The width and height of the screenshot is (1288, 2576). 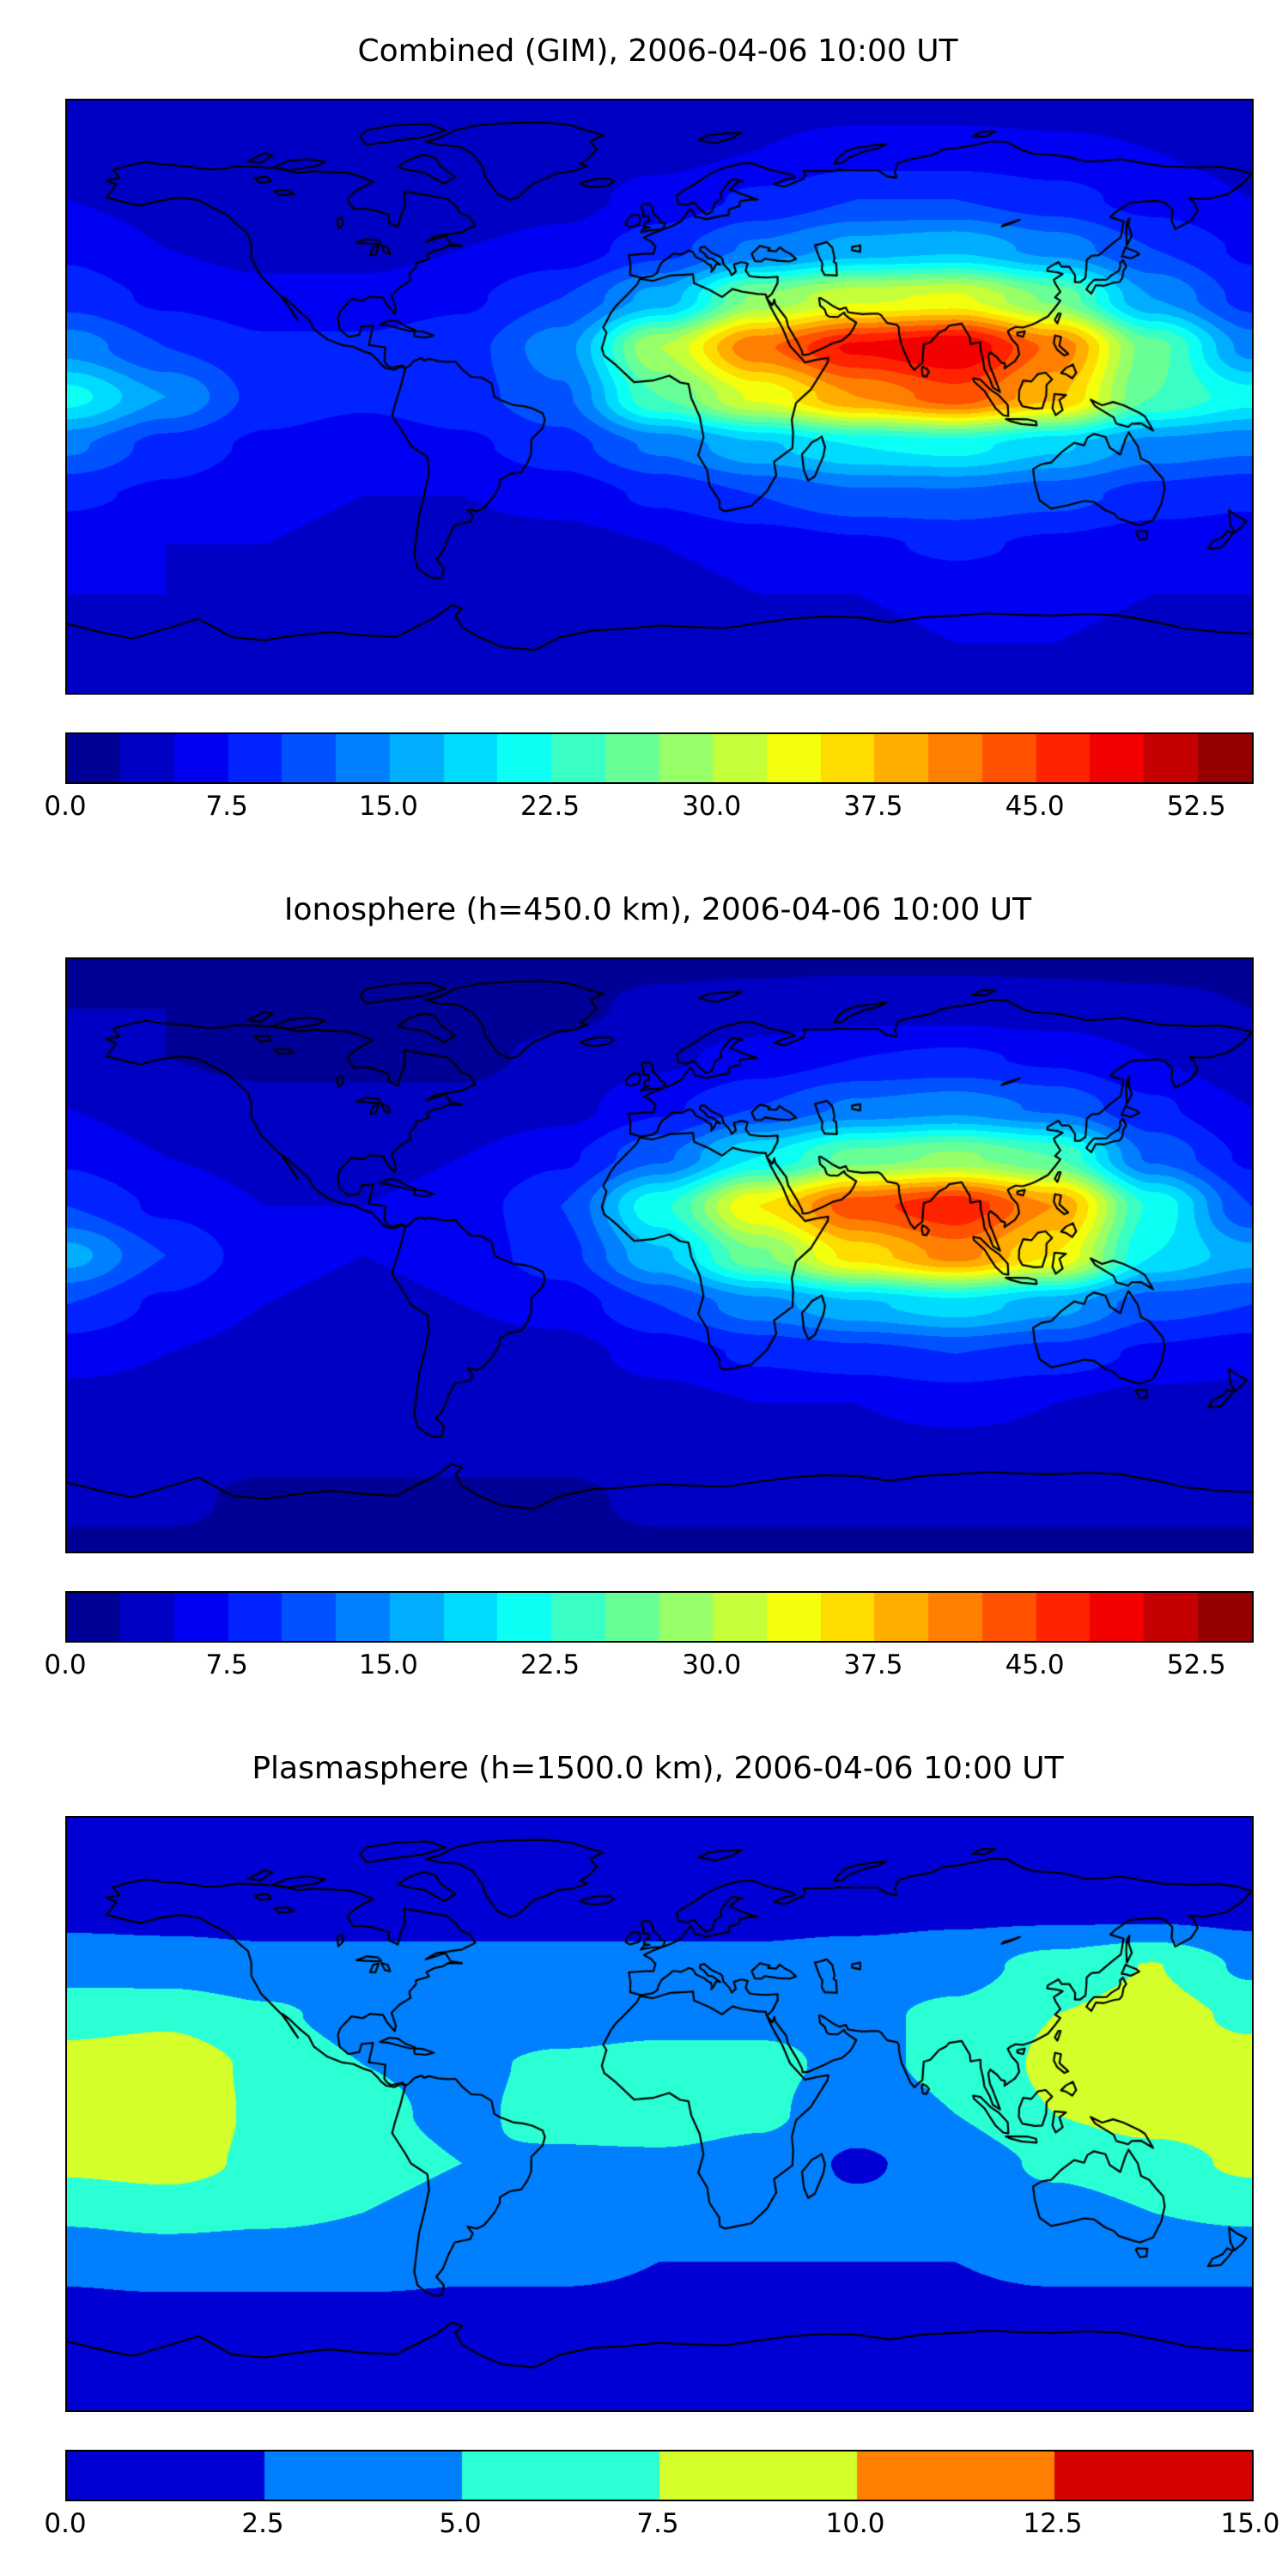 I want to click on colorbar-canvas-ionosphere, so click(x=660, y=1617).